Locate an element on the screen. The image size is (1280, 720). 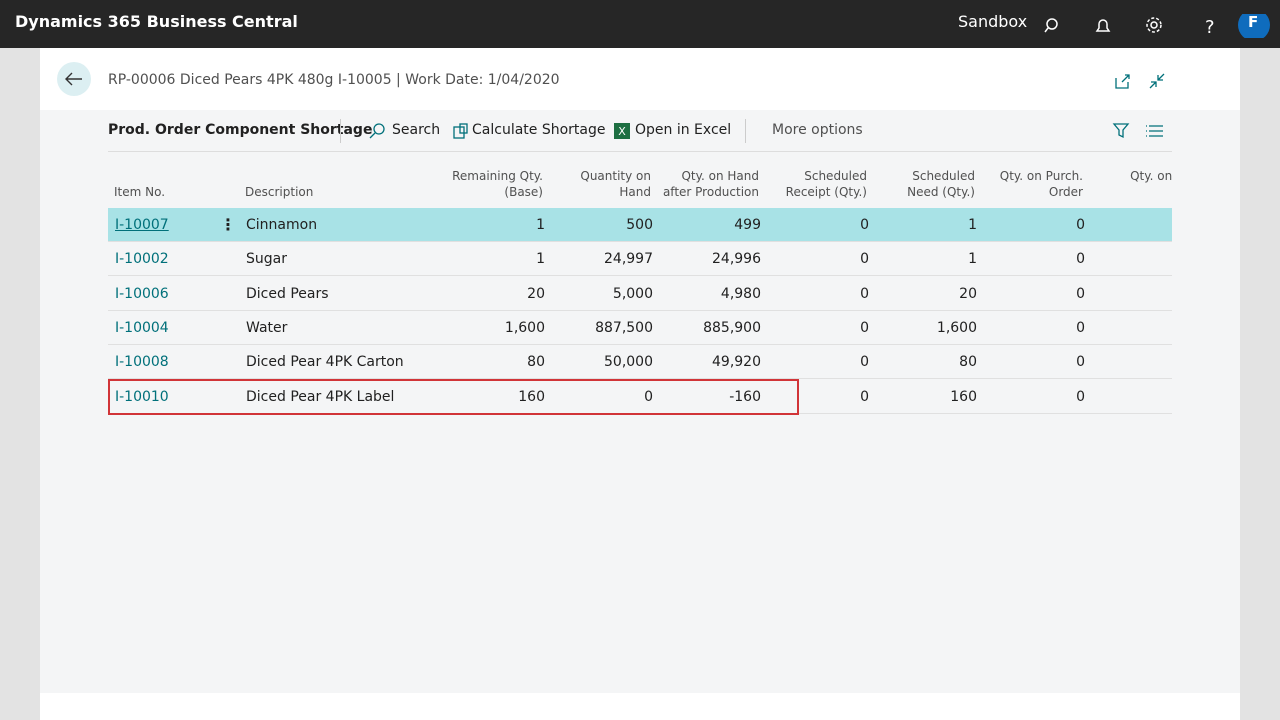
item-no: I-10006 is located at coordinates (142, 293).